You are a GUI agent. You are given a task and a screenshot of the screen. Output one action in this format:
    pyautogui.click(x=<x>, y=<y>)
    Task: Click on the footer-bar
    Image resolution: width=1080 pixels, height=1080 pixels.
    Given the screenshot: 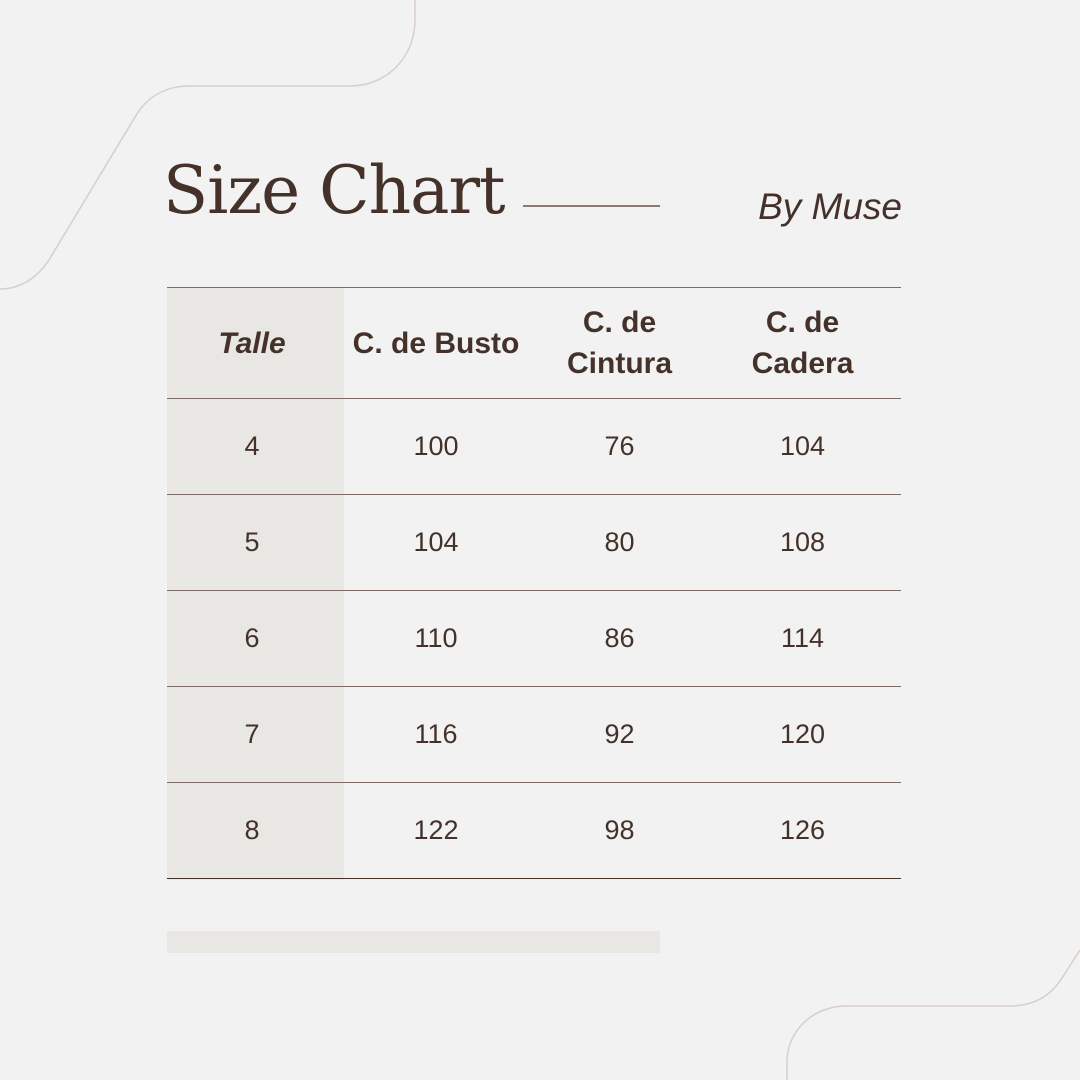 What is the action you would take?
    pyautogui.click(x=413, y=942)
    